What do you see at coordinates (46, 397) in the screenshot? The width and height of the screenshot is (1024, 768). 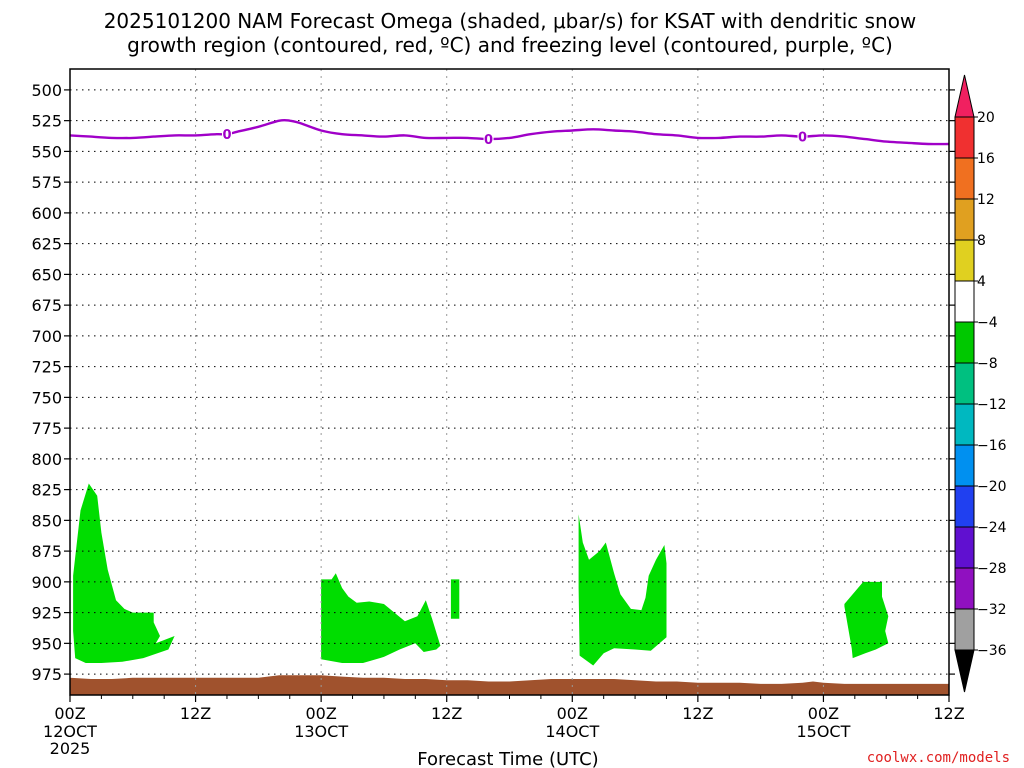 I see `y-tick-label-750: 750` at bounding box center [46, 397].